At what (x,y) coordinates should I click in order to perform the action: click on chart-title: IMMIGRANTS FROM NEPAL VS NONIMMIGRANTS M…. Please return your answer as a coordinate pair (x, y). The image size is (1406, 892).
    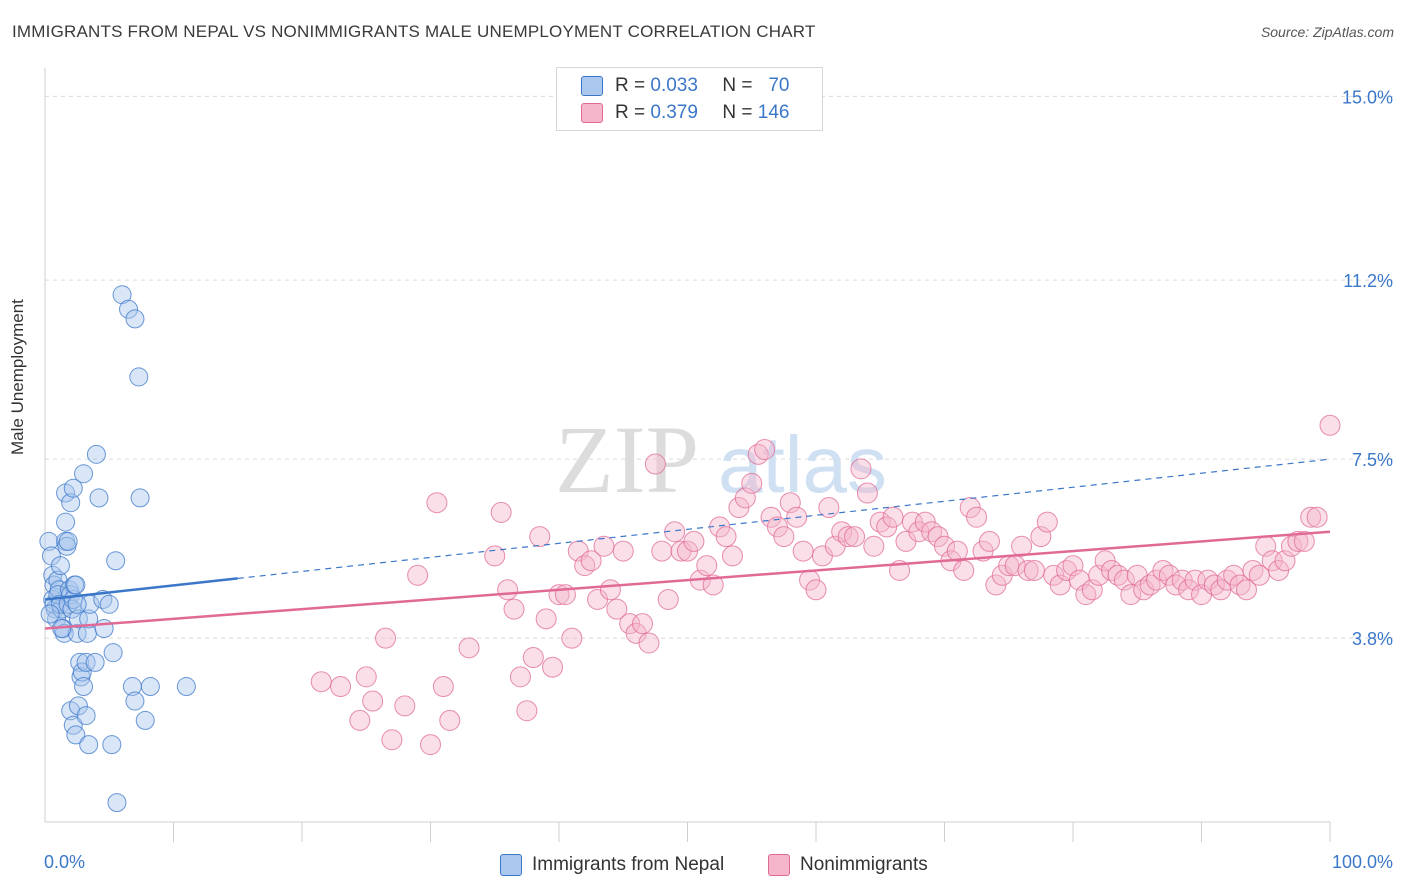
    Looking at the image, I should click on (414, 31).